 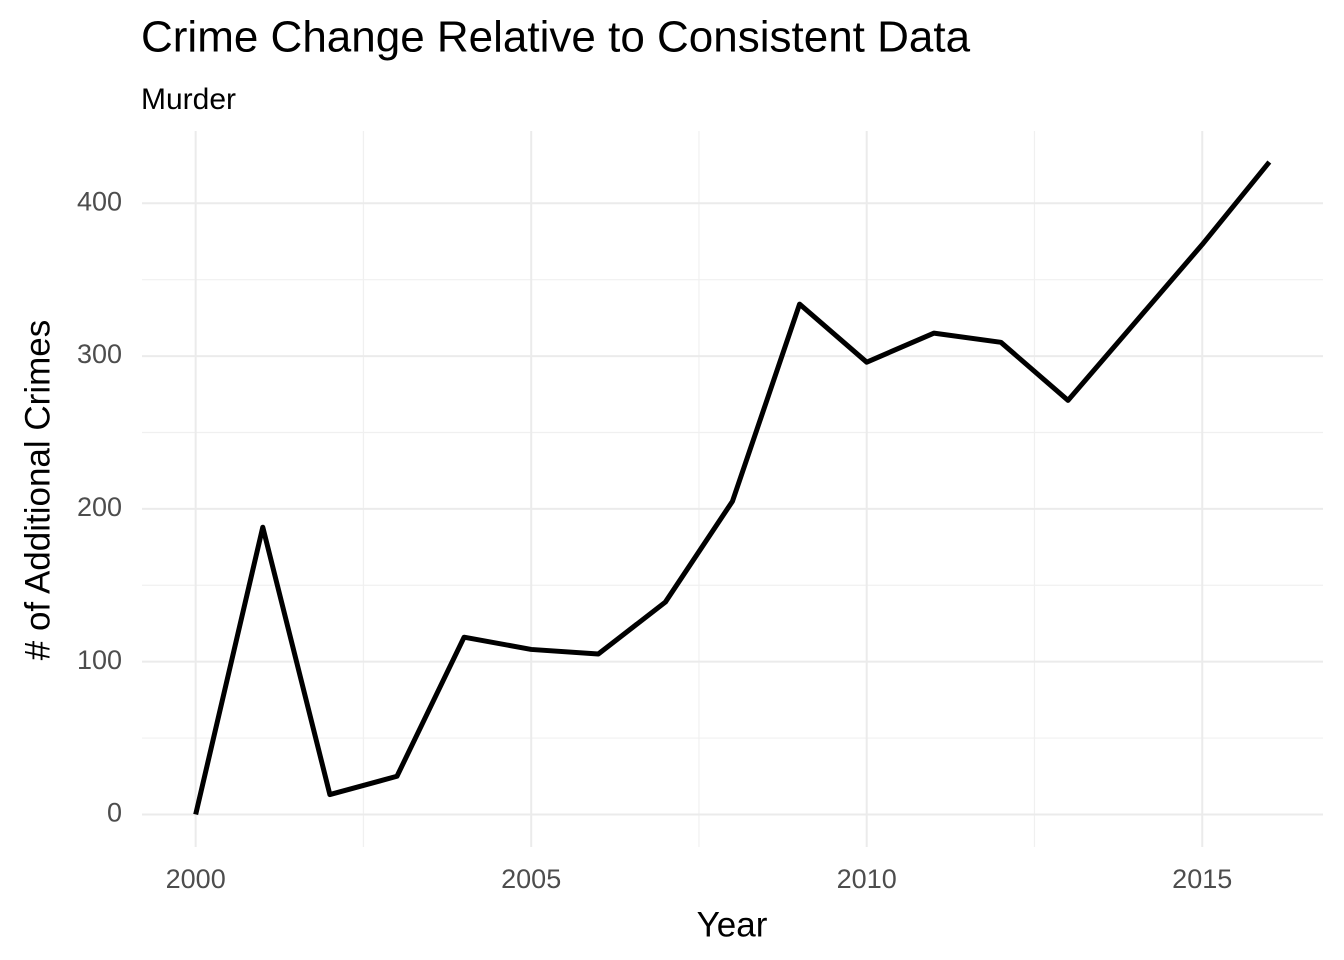 What do you see at coordinates (99, 507) in the screenshot?
I see `y-tick-label: 200` at bounding box center [99, 507].